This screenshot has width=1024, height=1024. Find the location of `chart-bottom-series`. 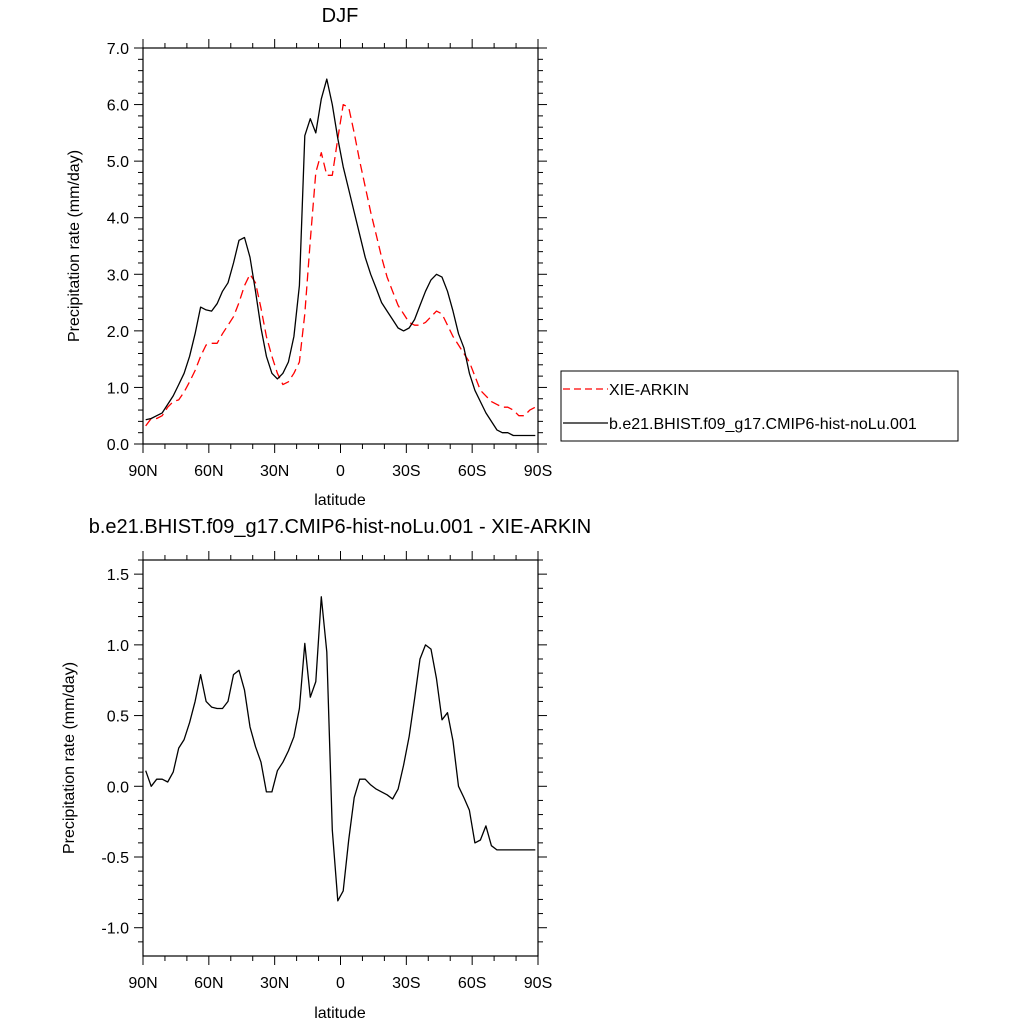

chart-bottom-series is located at coordinates (340, 749).